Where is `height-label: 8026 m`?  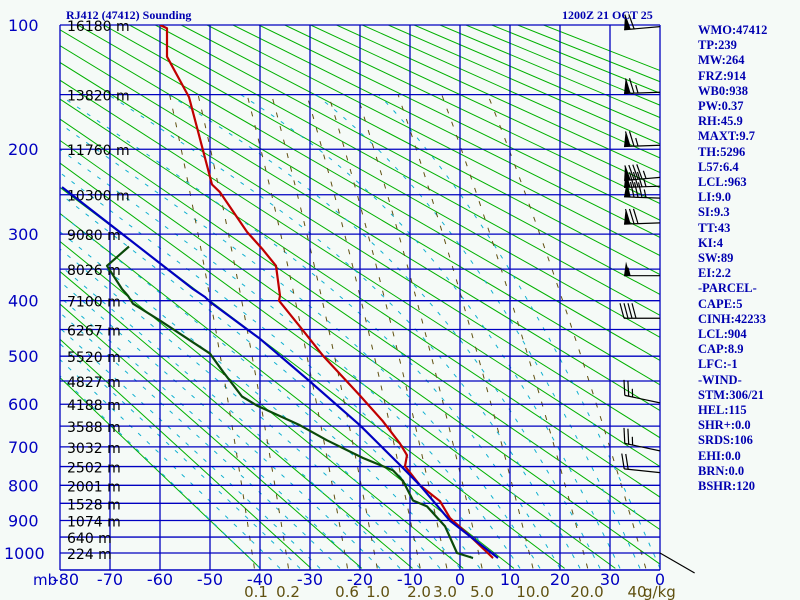
height-label: 8026 m is located at coordinates (94, 271).